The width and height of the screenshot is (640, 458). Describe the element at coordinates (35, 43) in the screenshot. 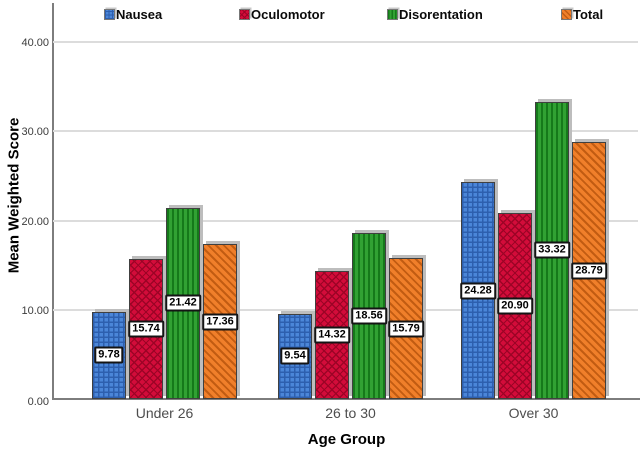

I see `y-tick-label: 40.00` at that location.